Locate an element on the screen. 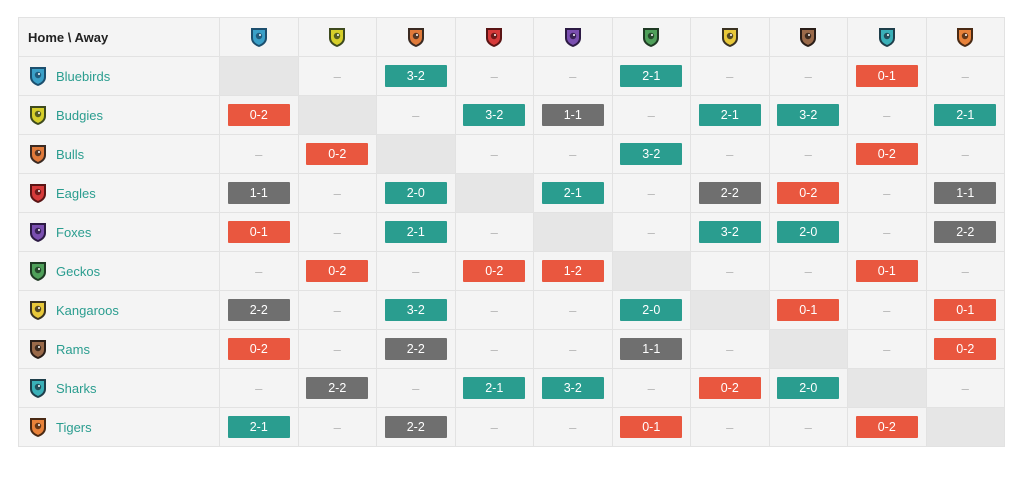 Image resolution: width=1024 pixels, height=478 pixels. home-team-cell: Rams is located at coordinates (119, 349).